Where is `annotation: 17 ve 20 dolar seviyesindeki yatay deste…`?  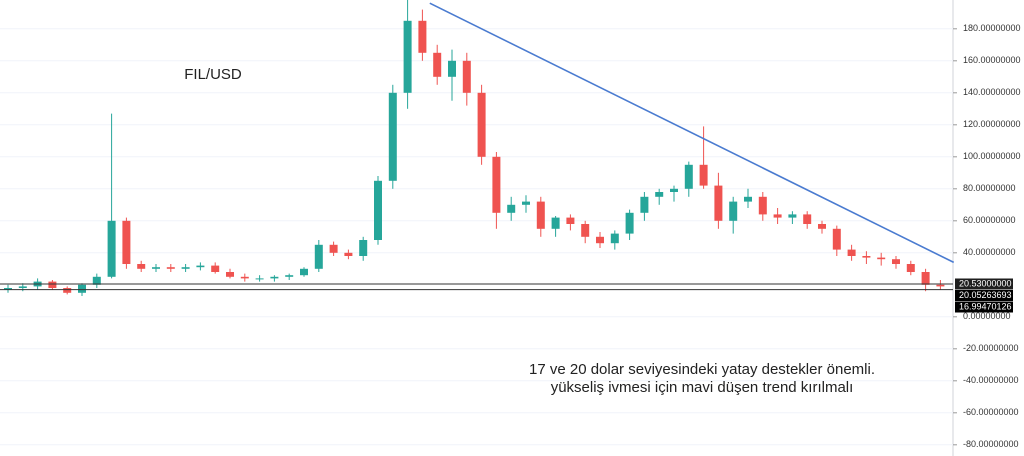
annotation: 17 ve 20 dolar seviyesindeki yatay deste… is located at coordinates (702, 369).